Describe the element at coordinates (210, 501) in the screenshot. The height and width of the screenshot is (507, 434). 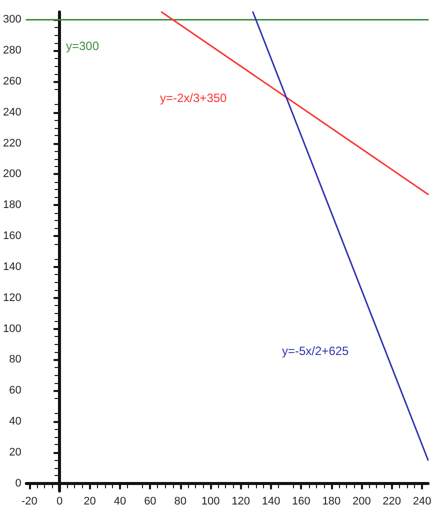
I see `x-tick-label: 100` at that location.